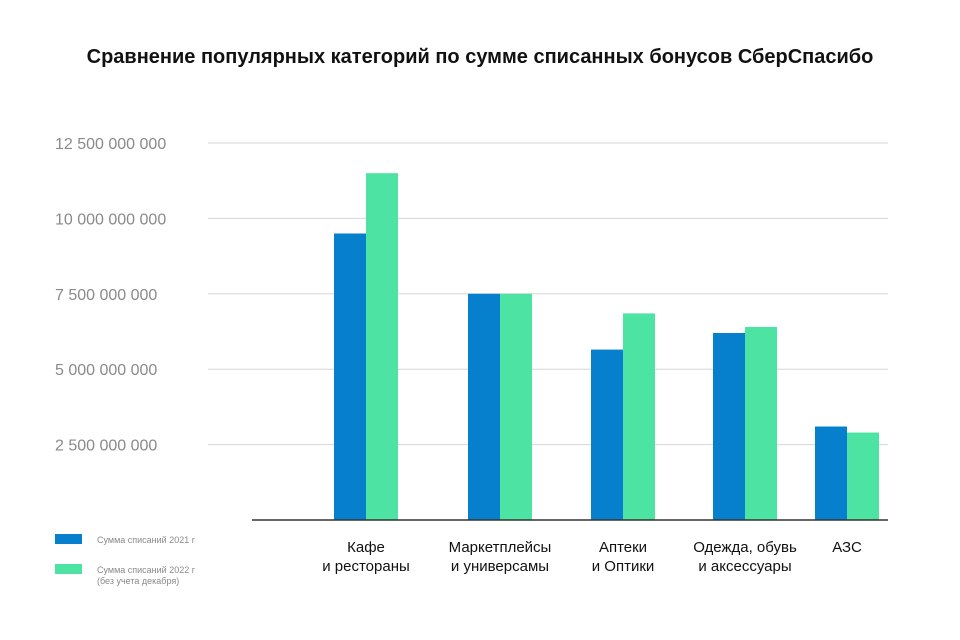 This screenshot has width=960, height=640. What do you see at coordinates (366, 557) in the screenshot?
I see `category-label: Кафе и рестораны` at bounding box center [366, 557].